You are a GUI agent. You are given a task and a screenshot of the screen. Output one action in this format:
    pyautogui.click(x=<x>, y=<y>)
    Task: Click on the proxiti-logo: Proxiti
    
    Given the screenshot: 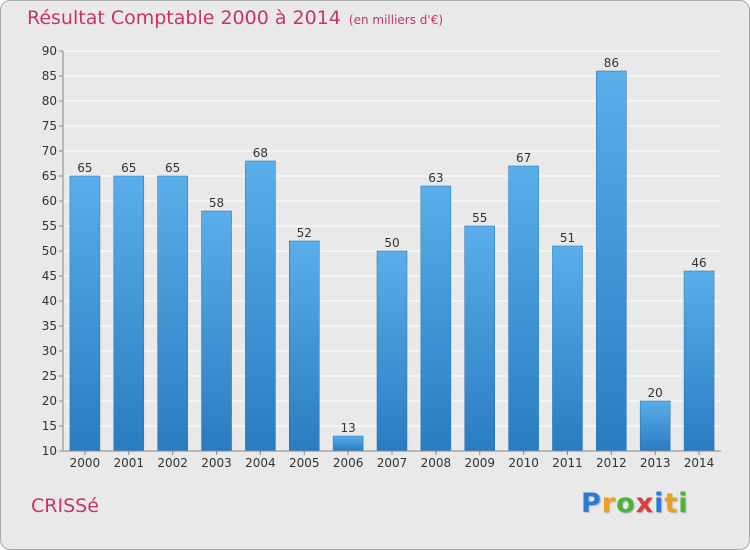 What is the action you would take?
    pyautogui.click(x=635, y=503)
    